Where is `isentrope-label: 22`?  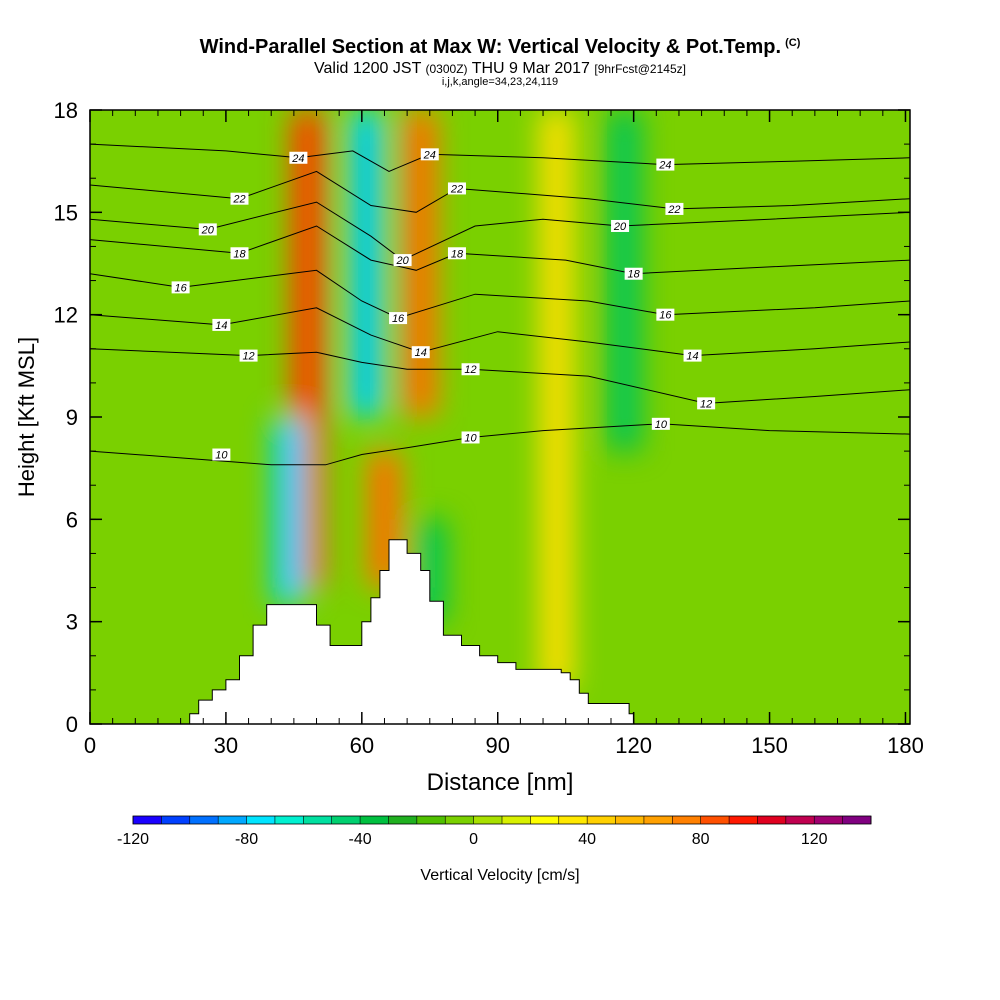
isentrope-label: 22 is located at coordinates (456, 189).